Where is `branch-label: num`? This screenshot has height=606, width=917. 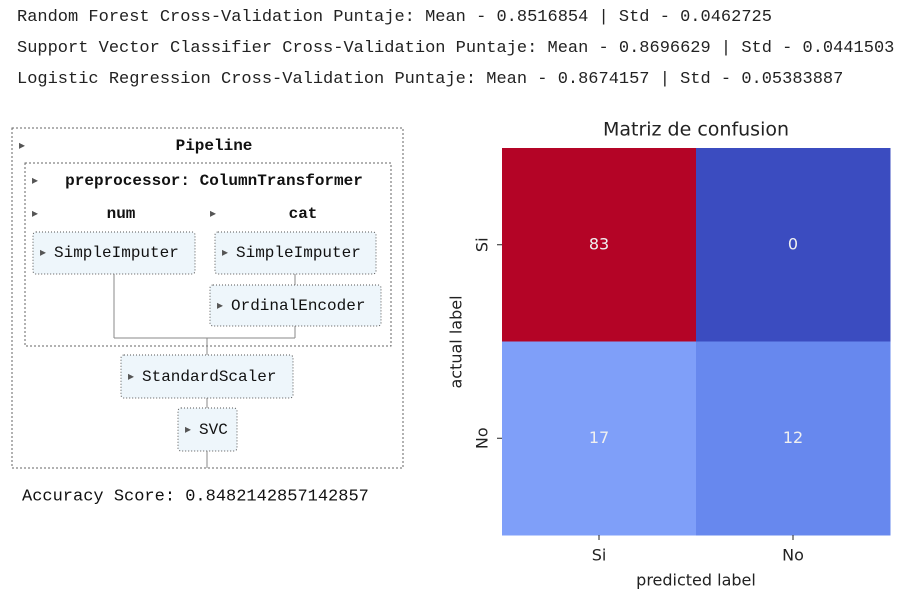 branch-label: num is located at coordinates (121, 214).